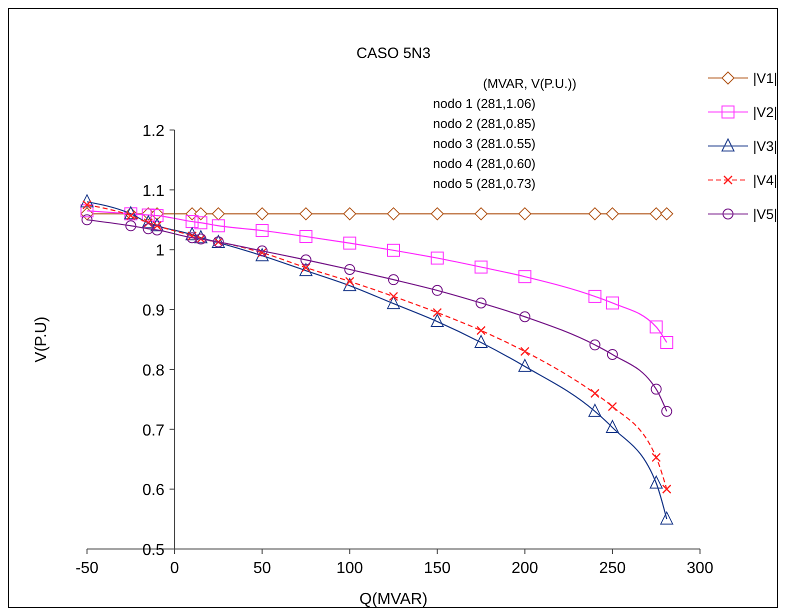 This screenshot has width=786, height=616. I want to click on text: nodo 1 (281,1.06), so click(484, 103).